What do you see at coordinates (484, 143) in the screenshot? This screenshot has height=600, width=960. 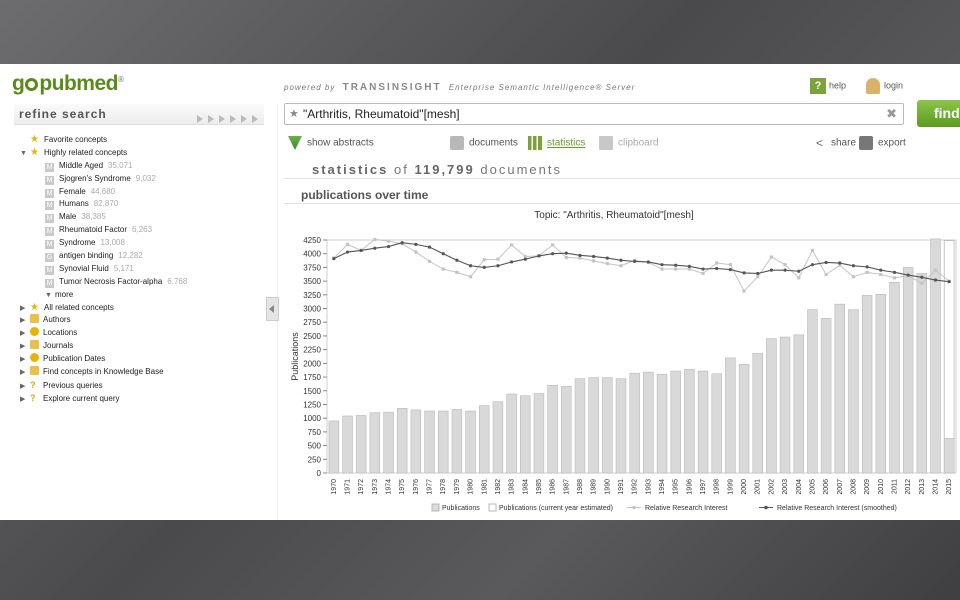 I see `documents-button: documents` at bounding box center [484, 143].